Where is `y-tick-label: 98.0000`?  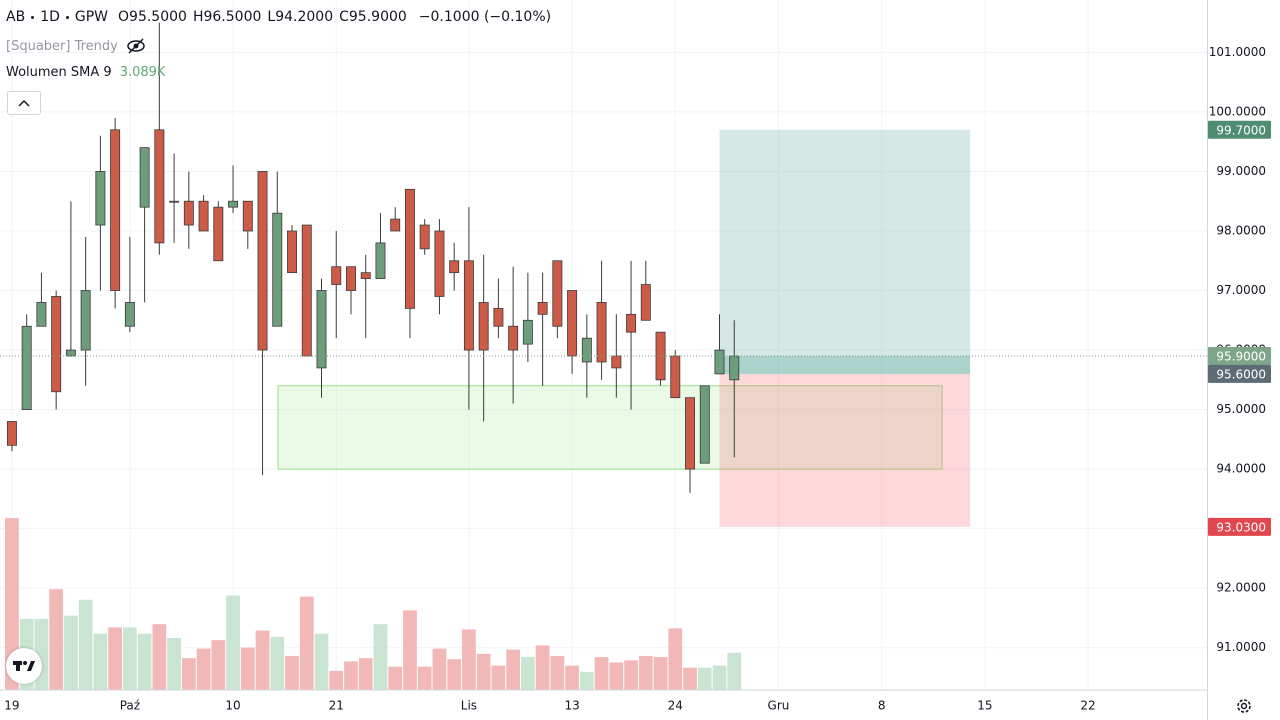 y-tick-label: 98.0000 is located at coordinates (1241, 230).